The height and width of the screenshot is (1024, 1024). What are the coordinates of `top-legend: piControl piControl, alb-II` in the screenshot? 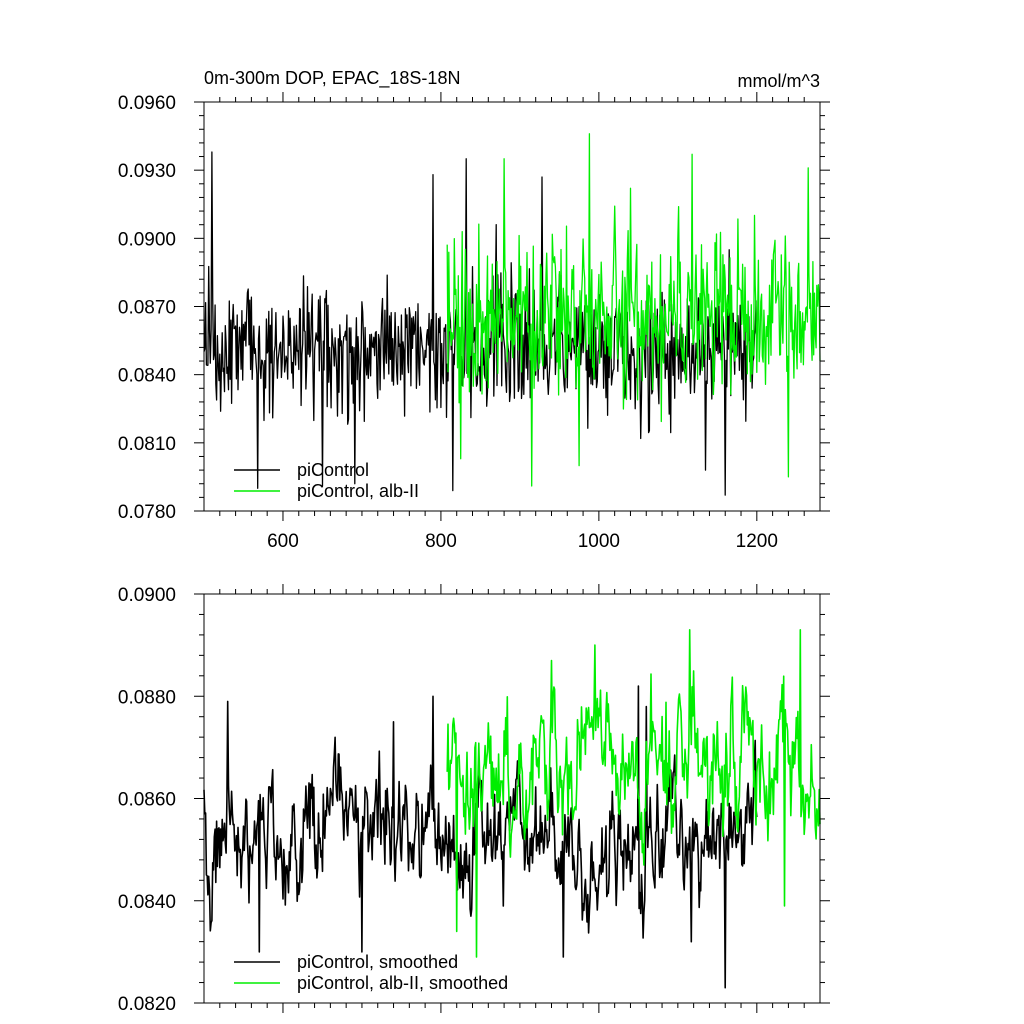 It's located at (326, 480).